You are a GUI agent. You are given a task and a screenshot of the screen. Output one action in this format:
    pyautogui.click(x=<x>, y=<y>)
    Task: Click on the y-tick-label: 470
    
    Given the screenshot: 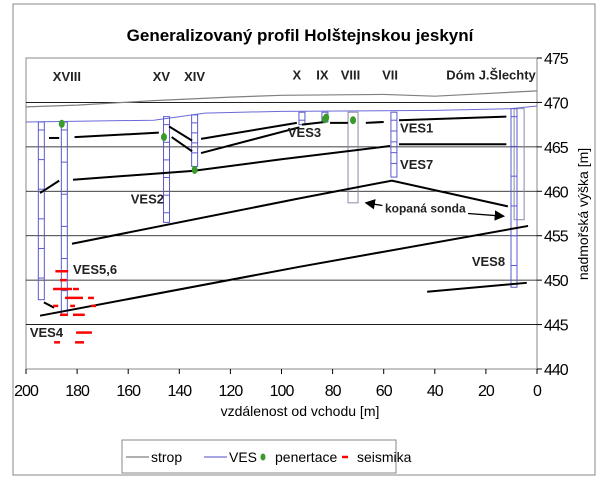 What is the action you would take?
    pyautogui.click(x=556, y=103)
    